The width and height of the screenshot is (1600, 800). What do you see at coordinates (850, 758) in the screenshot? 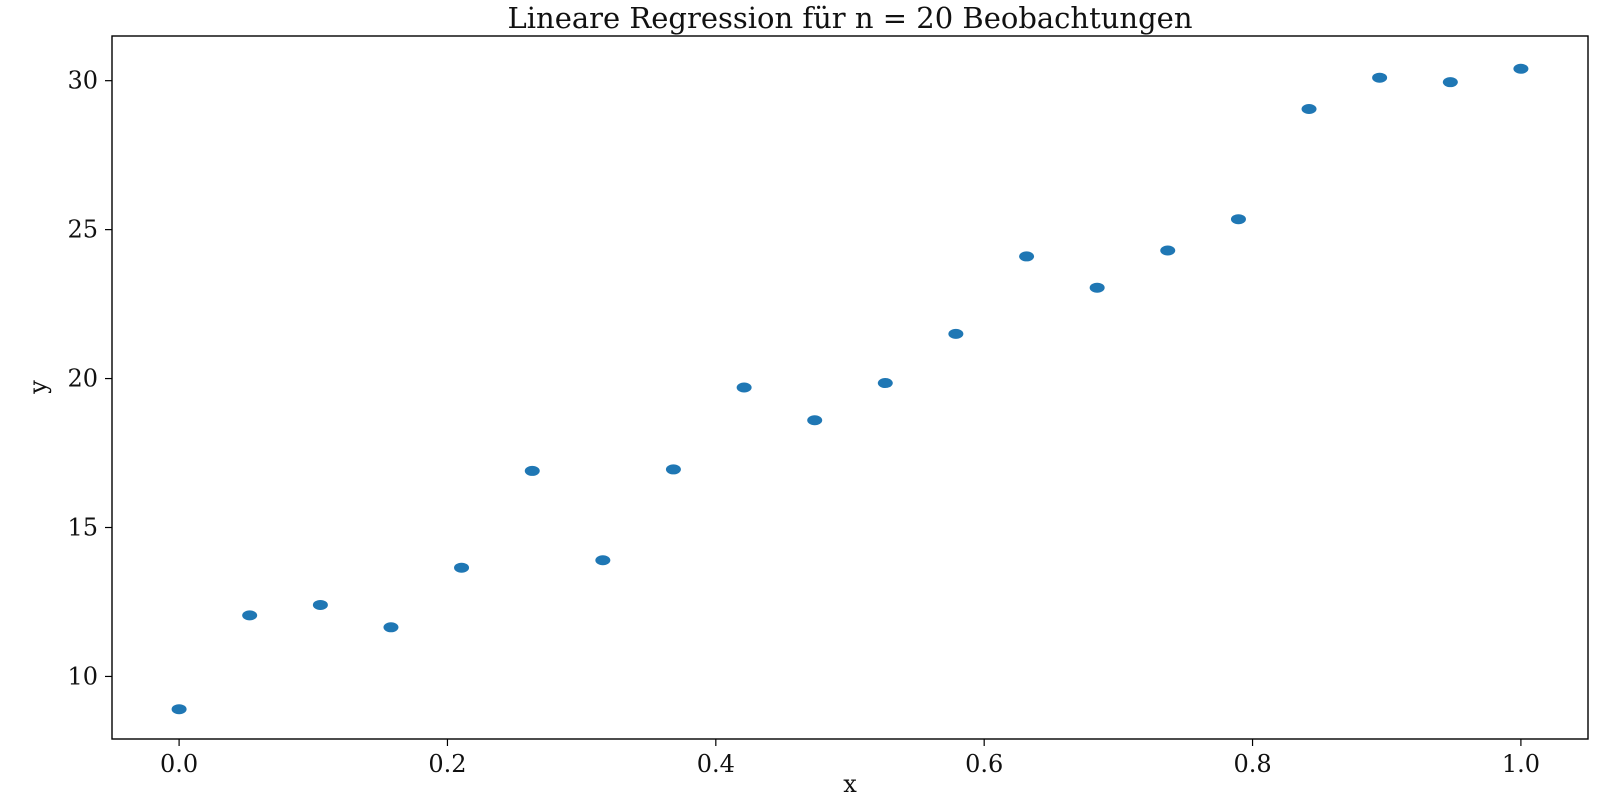
I see `x-axis-ticks: 0.0 0.2 0.4 0.6 0.8 1.0` at bounding box center [850, 758].